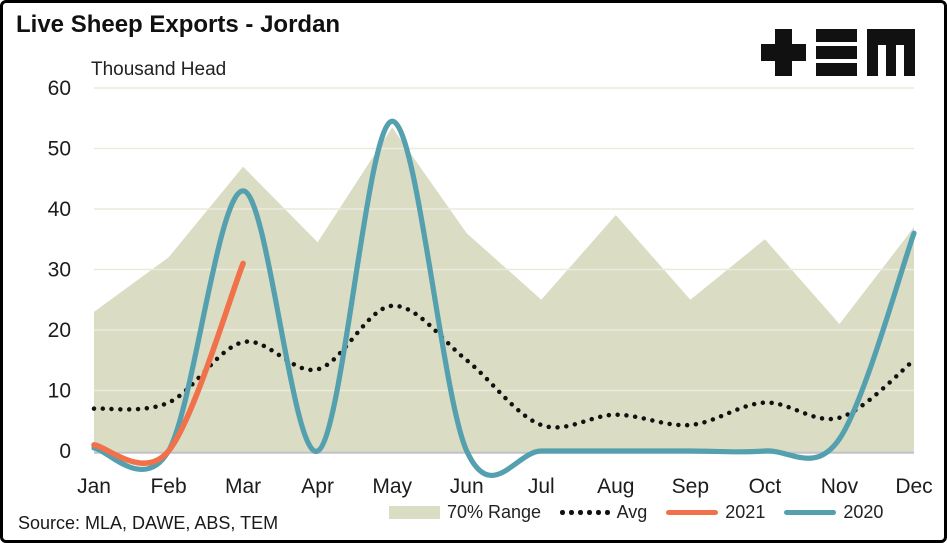 The width and height of the screenshot is (947, 543). What do you see at coordinates (59, 391) in the screenshot?
I see `y-tick-label-10: 10` at bounding box center [59, 391].